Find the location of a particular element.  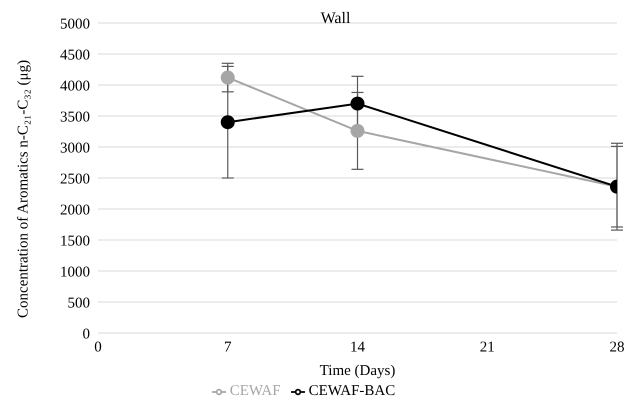

x-tick-label: 14 is located at coordinates (358, 348).